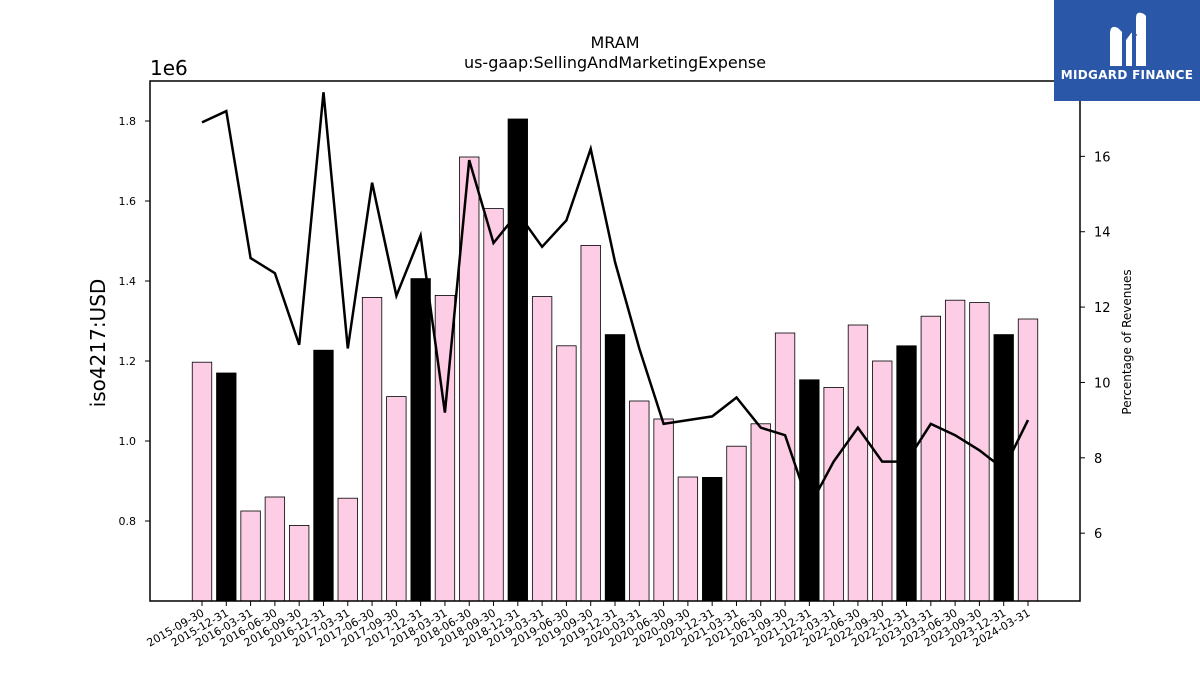 Image resolution: width=1200 pixels, height=675 pixels. Describe the element at coordinates (1102, 157) in the screenshot. I see `y2-tick-label: 16` at that location.